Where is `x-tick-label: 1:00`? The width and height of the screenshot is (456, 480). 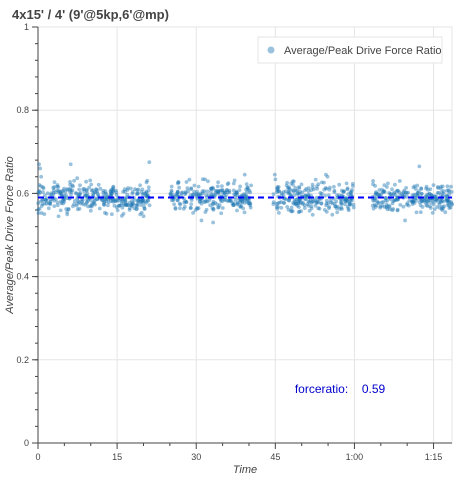
x-tick-label: 1:00 is located at coordinates (355, 457).